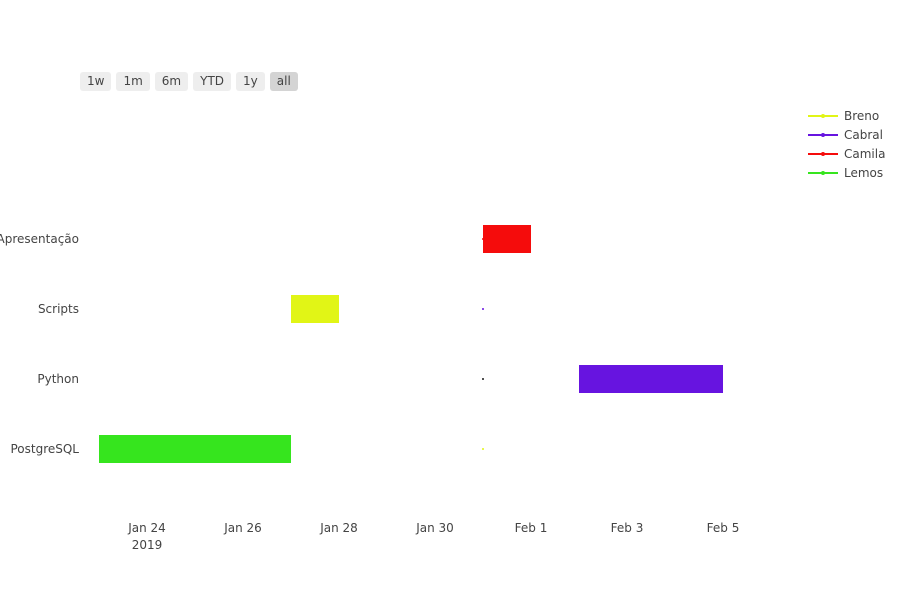 This screenshot has width=900, height=600. I want to click on range-button-6m: 6m, so click(171, 81).